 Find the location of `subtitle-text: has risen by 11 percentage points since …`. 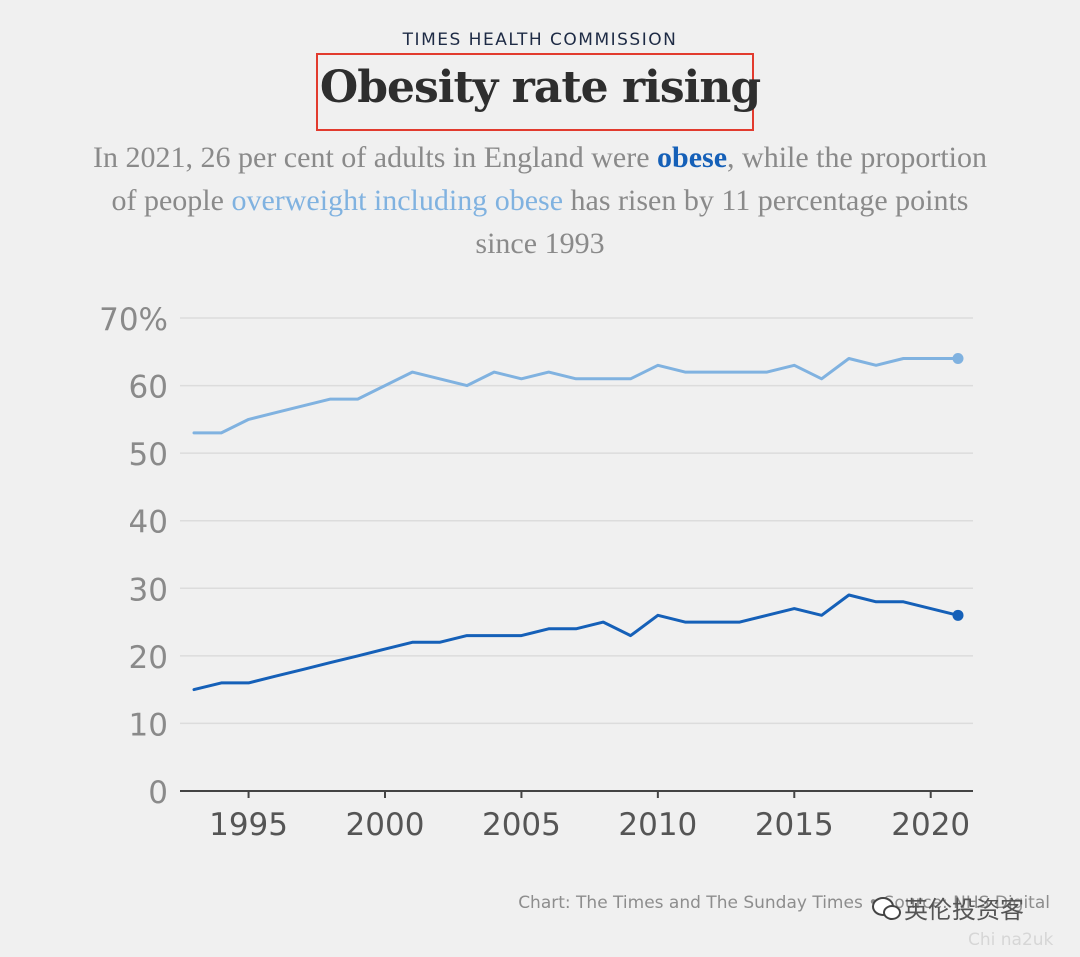

subtitle-text: has risen by 11 percentage points since … is located at coordinates (722, 222).